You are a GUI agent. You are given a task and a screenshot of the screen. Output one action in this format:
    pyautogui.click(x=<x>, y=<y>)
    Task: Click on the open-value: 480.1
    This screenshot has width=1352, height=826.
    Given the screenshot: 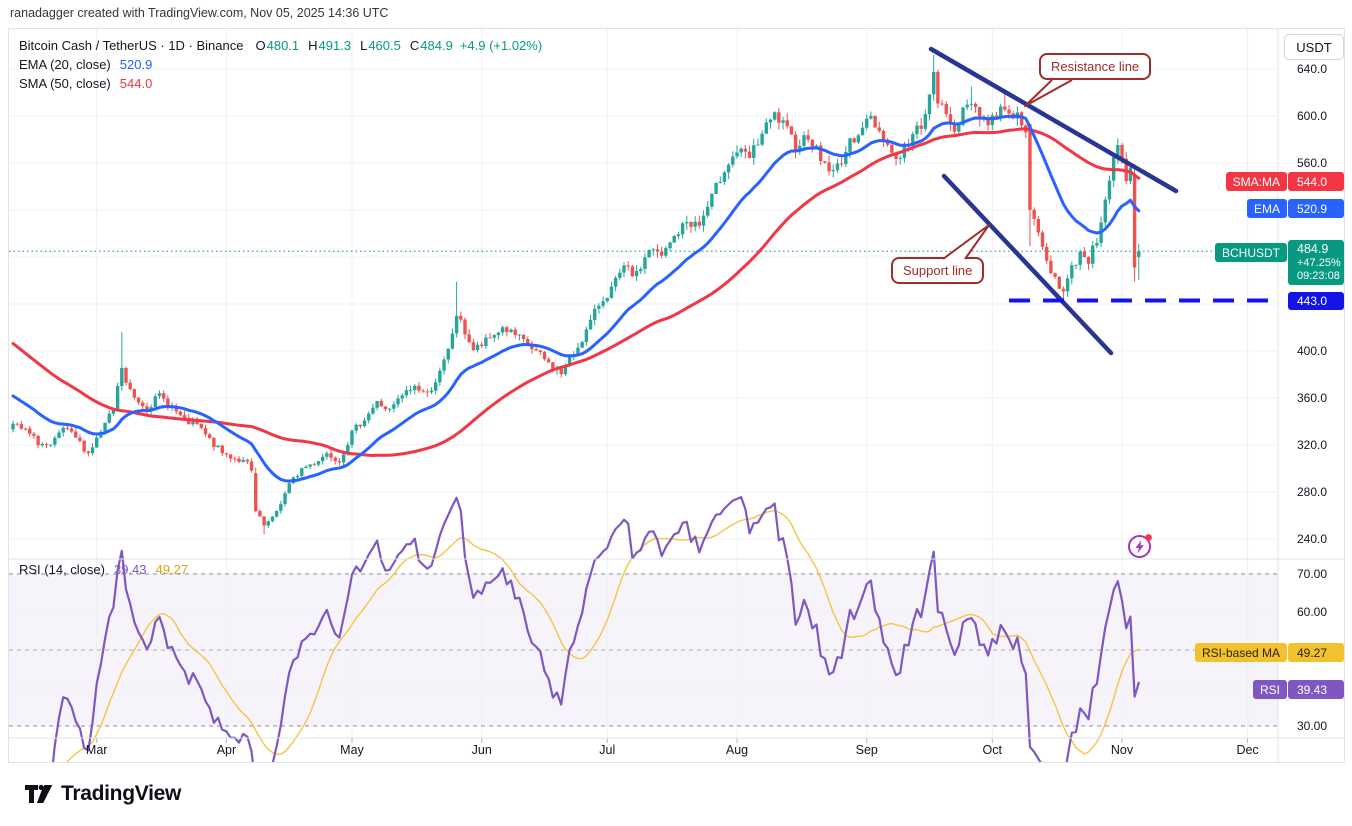 What is the action you would take?
    pyautogui.click(x=283, y=45)
    